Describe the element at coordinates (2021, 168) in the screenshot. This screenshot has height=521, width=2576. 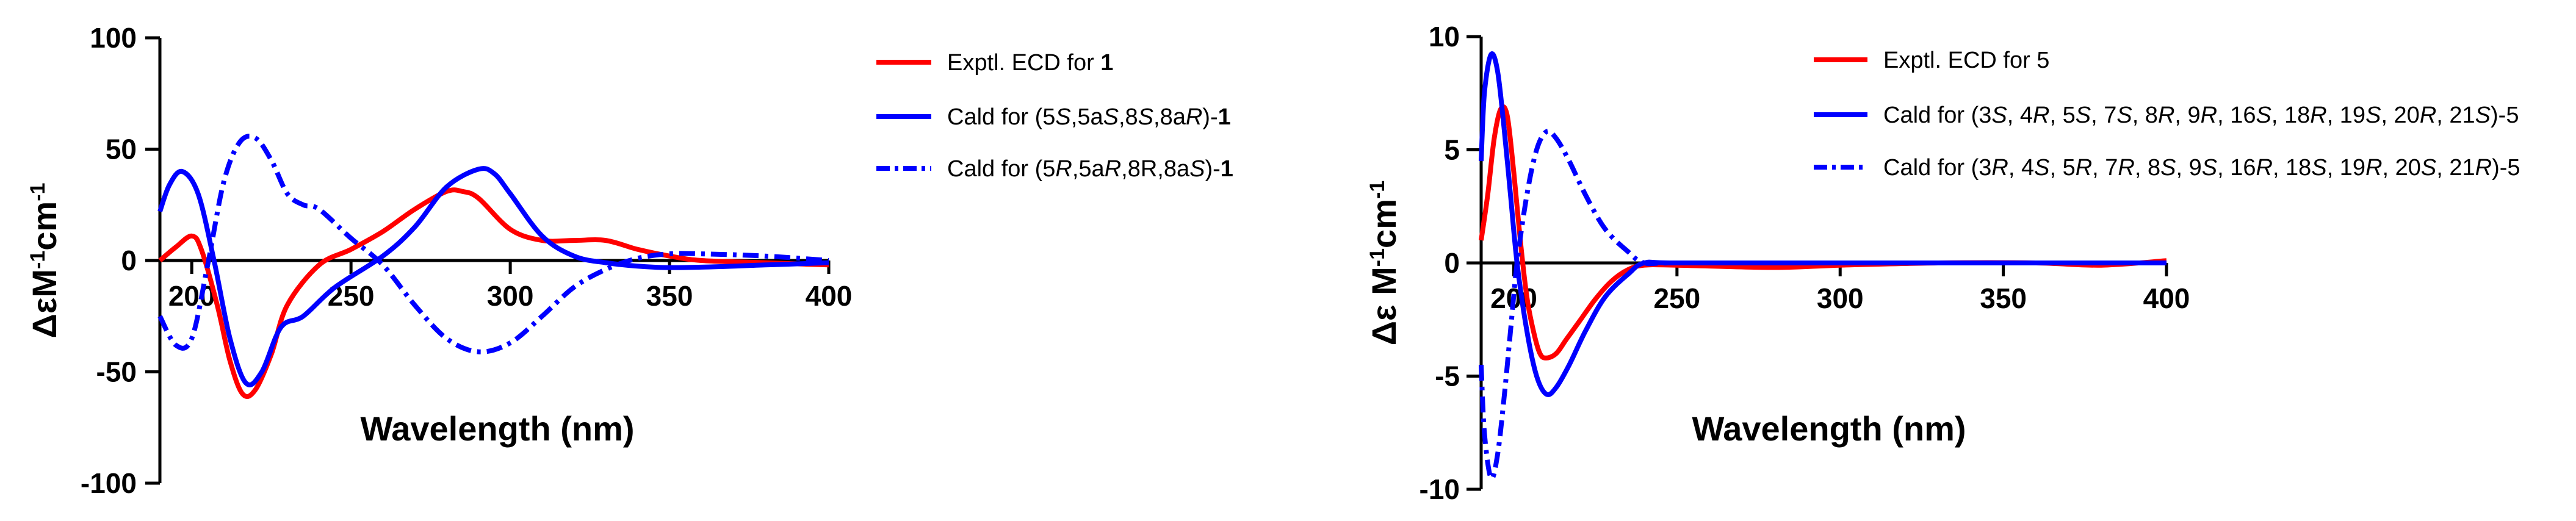
I see `legend-label-part: , 4` at that location.